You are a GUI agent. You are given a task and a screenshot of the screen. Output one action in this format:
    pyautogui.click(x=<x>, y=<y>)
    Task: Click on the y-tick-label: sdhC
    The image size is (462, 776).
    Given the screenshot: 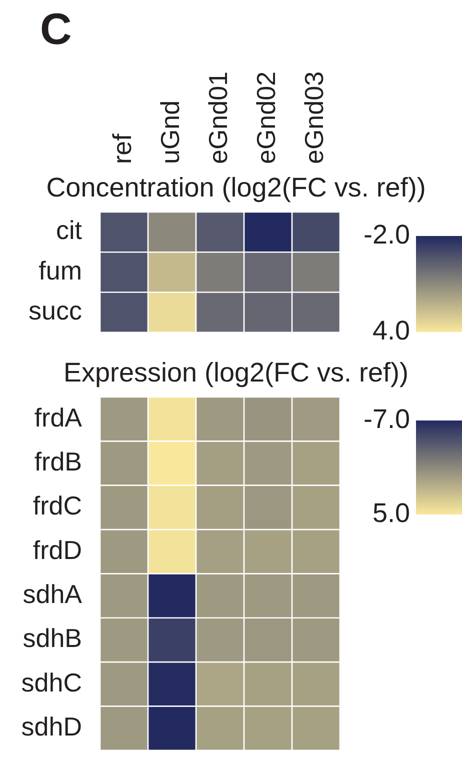 What is the action you would take?
    pyautogui.click(x=51, y=682)
    